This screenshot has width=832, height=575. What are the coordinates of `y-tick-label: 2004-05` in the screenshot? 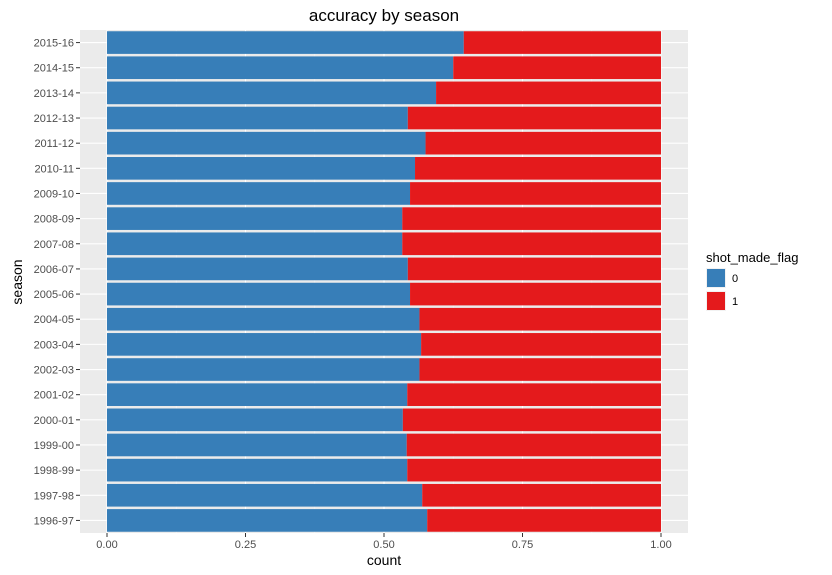 It's located at (54, 320).